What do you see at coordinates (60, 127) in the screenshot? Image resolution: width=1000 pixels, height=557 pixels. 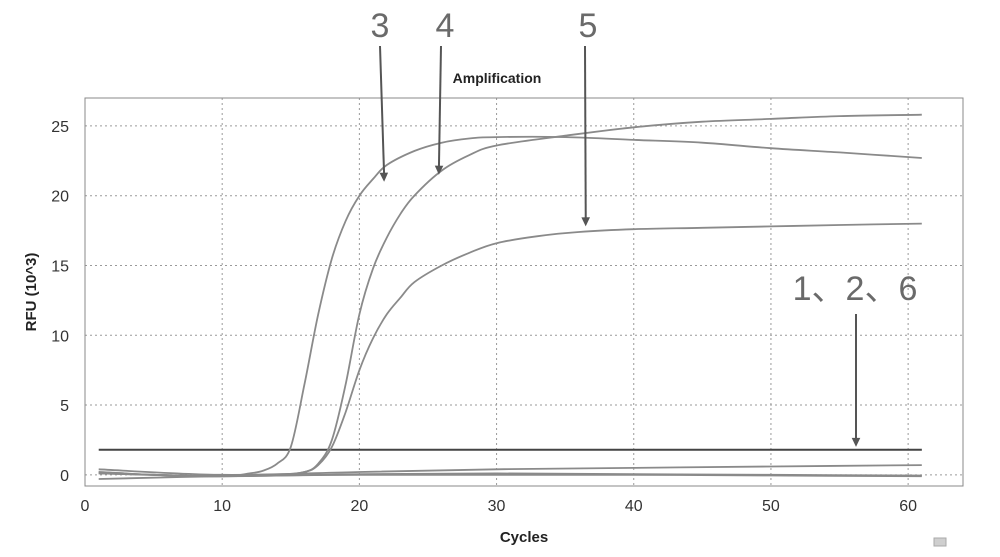 I see `y-tick-label: 25` at bounding box center [60, 127].